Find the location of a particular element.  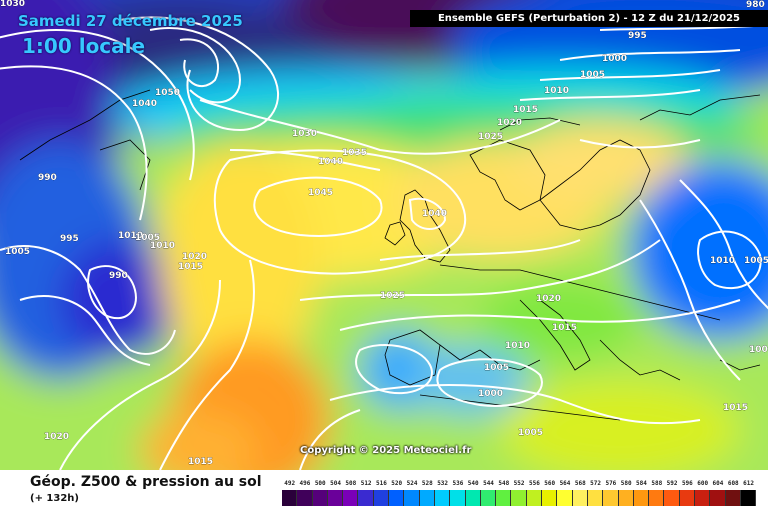

map-title: Géop. Z500 & pression au sol is located at coordinates (146, 482).